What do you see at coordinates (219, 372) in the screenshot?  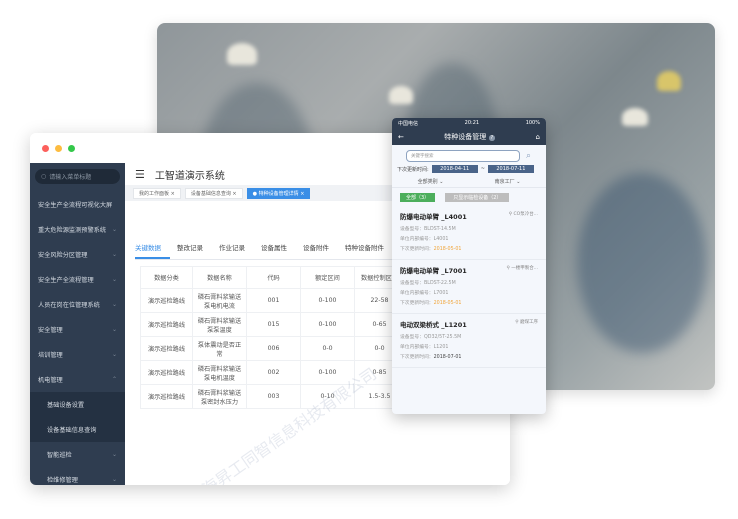 I see `table-cell: 磷石膏料浆输送泵电机温度` at bounding box center [219, 372].